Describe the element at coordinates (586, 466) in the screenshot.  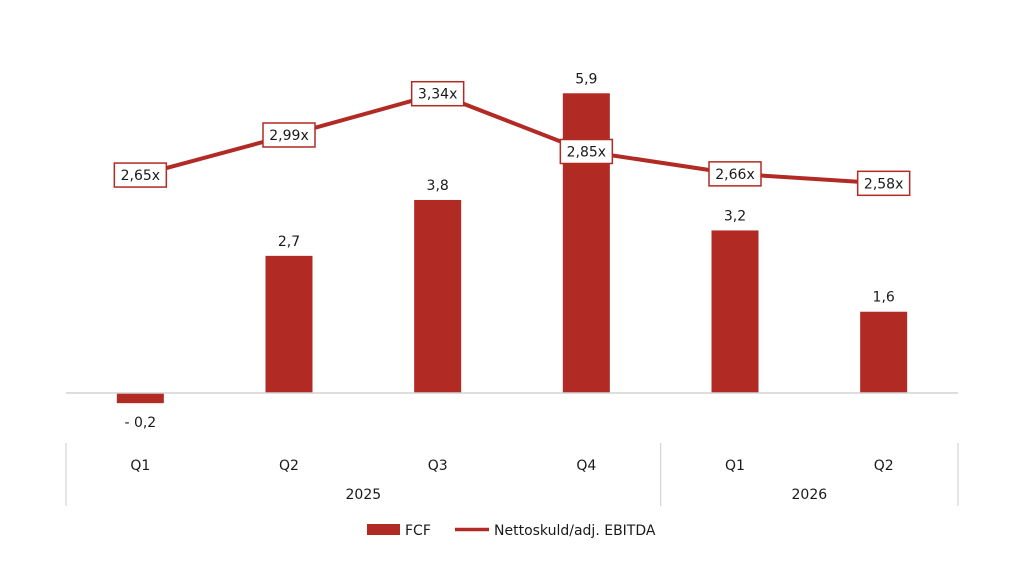
I see `x-tick-label-3: Q4` at that location.